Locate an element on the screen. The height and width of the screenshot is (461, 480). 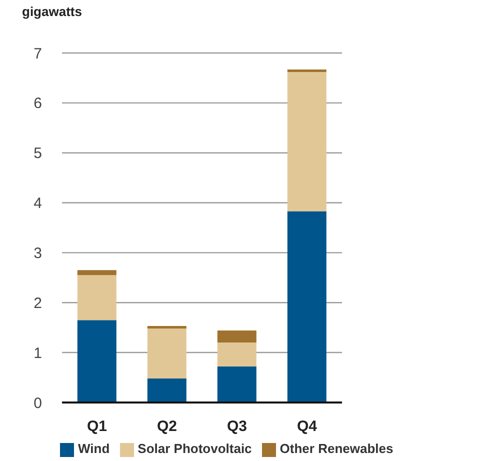
y-tick-label: 3 is located at coordinates (38, 253).